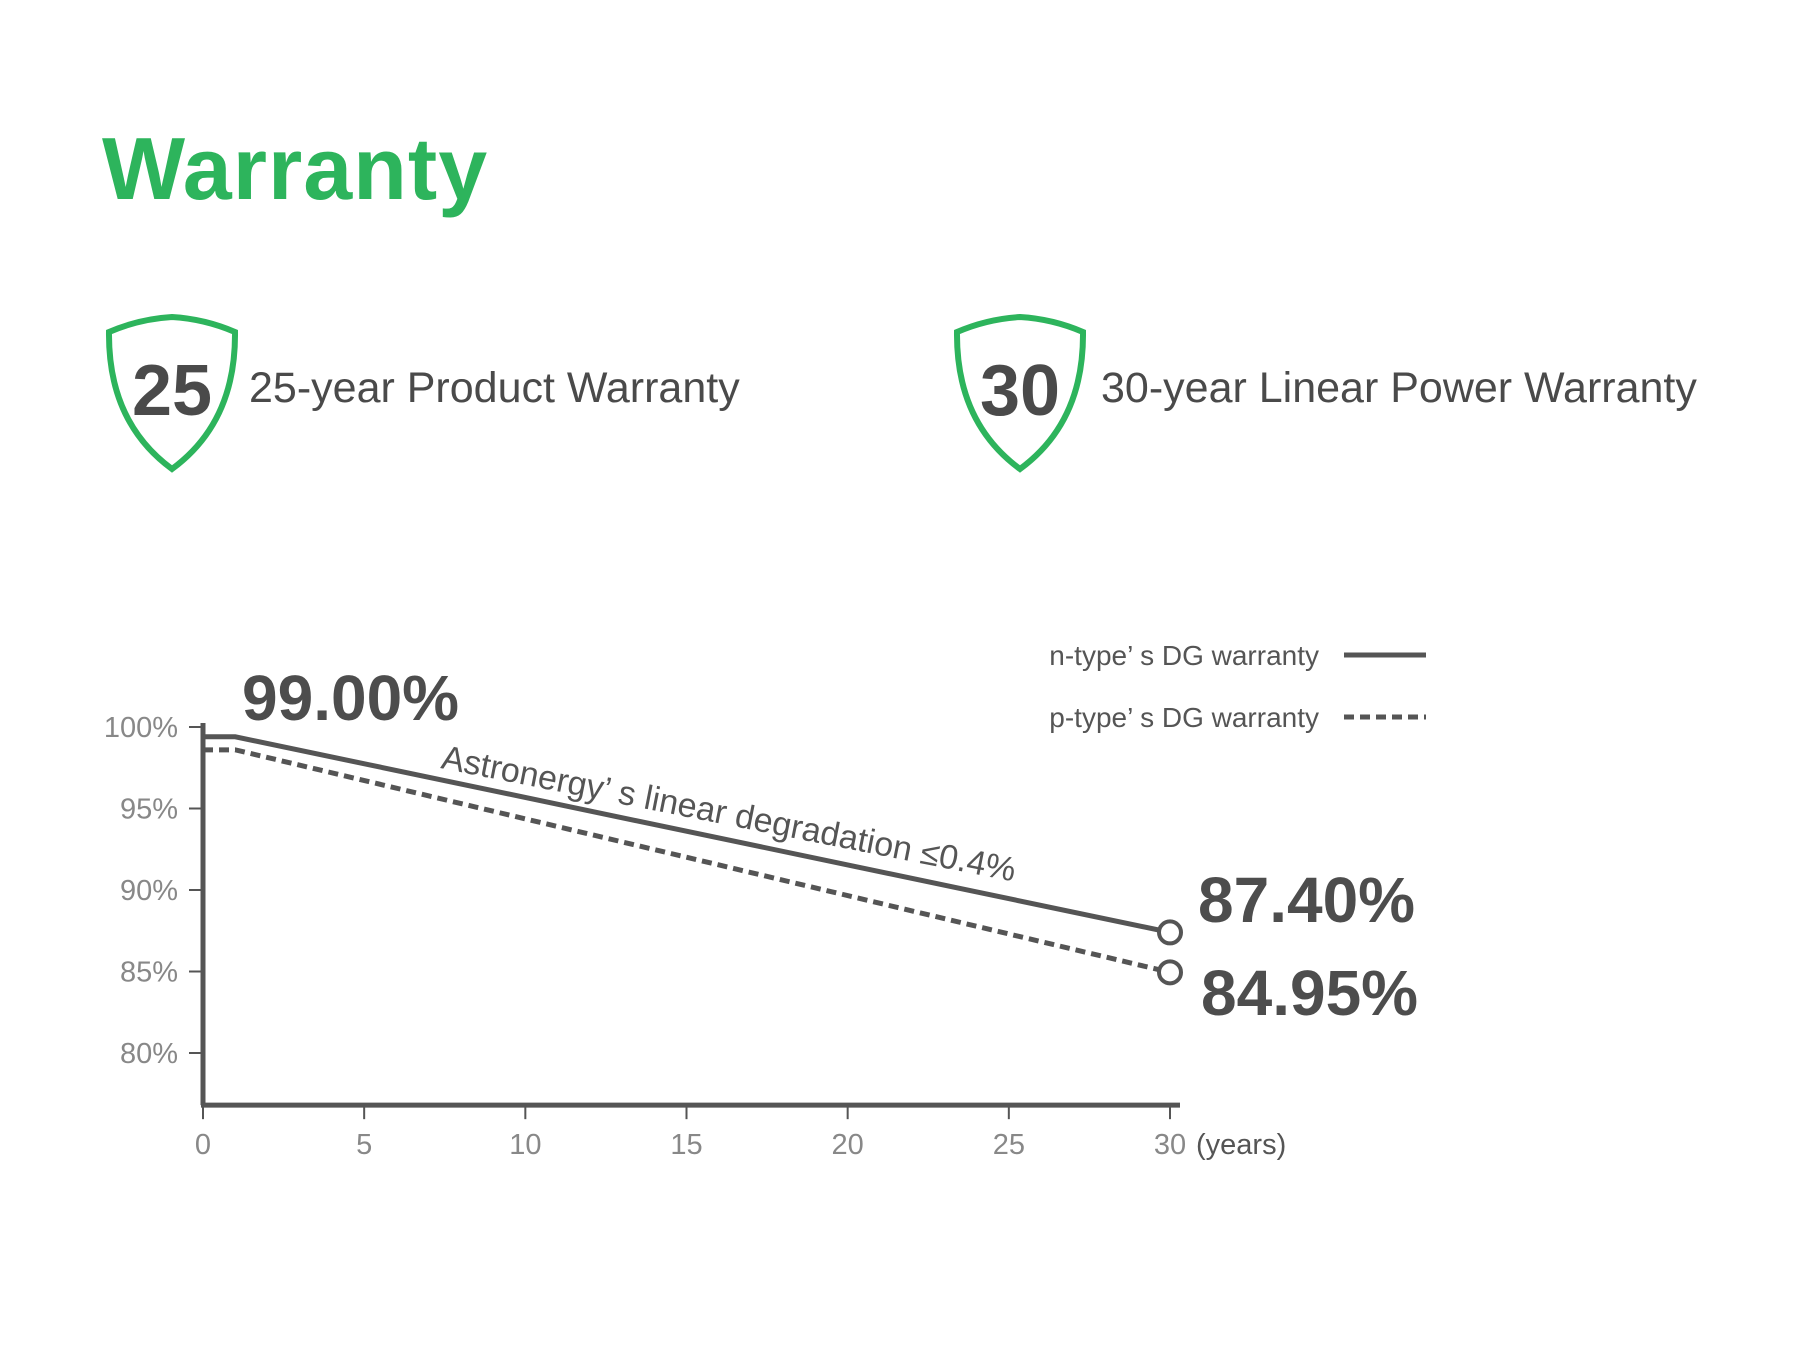  What do you see at coordinates (295, 168) in the screenshot?
I see `page-title: Warranty` at bounding box center [295, 168].